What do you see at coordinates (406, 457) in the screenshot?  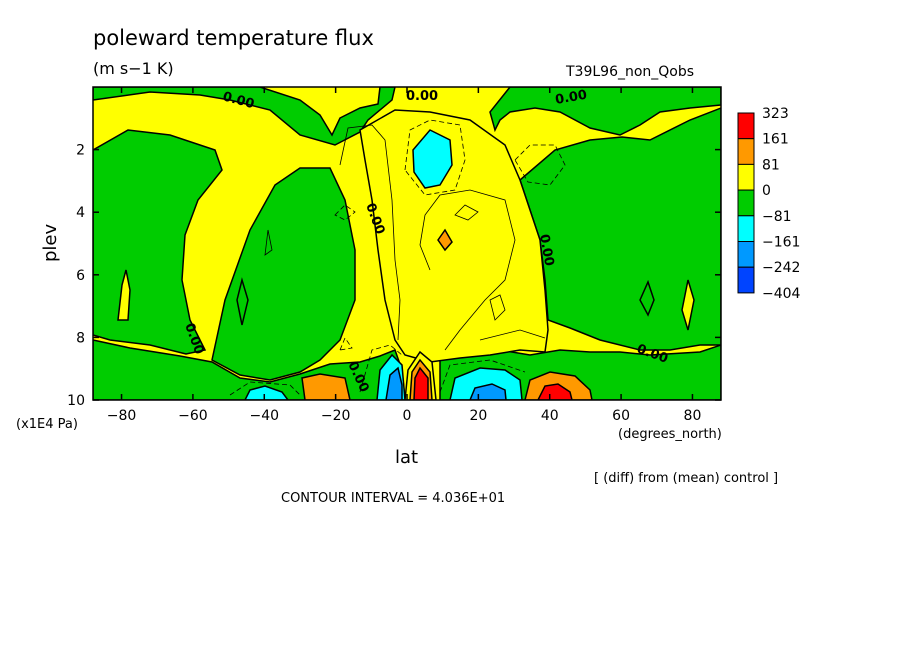 I see `x-axis-title: lat` at bounding box center [406, 457].